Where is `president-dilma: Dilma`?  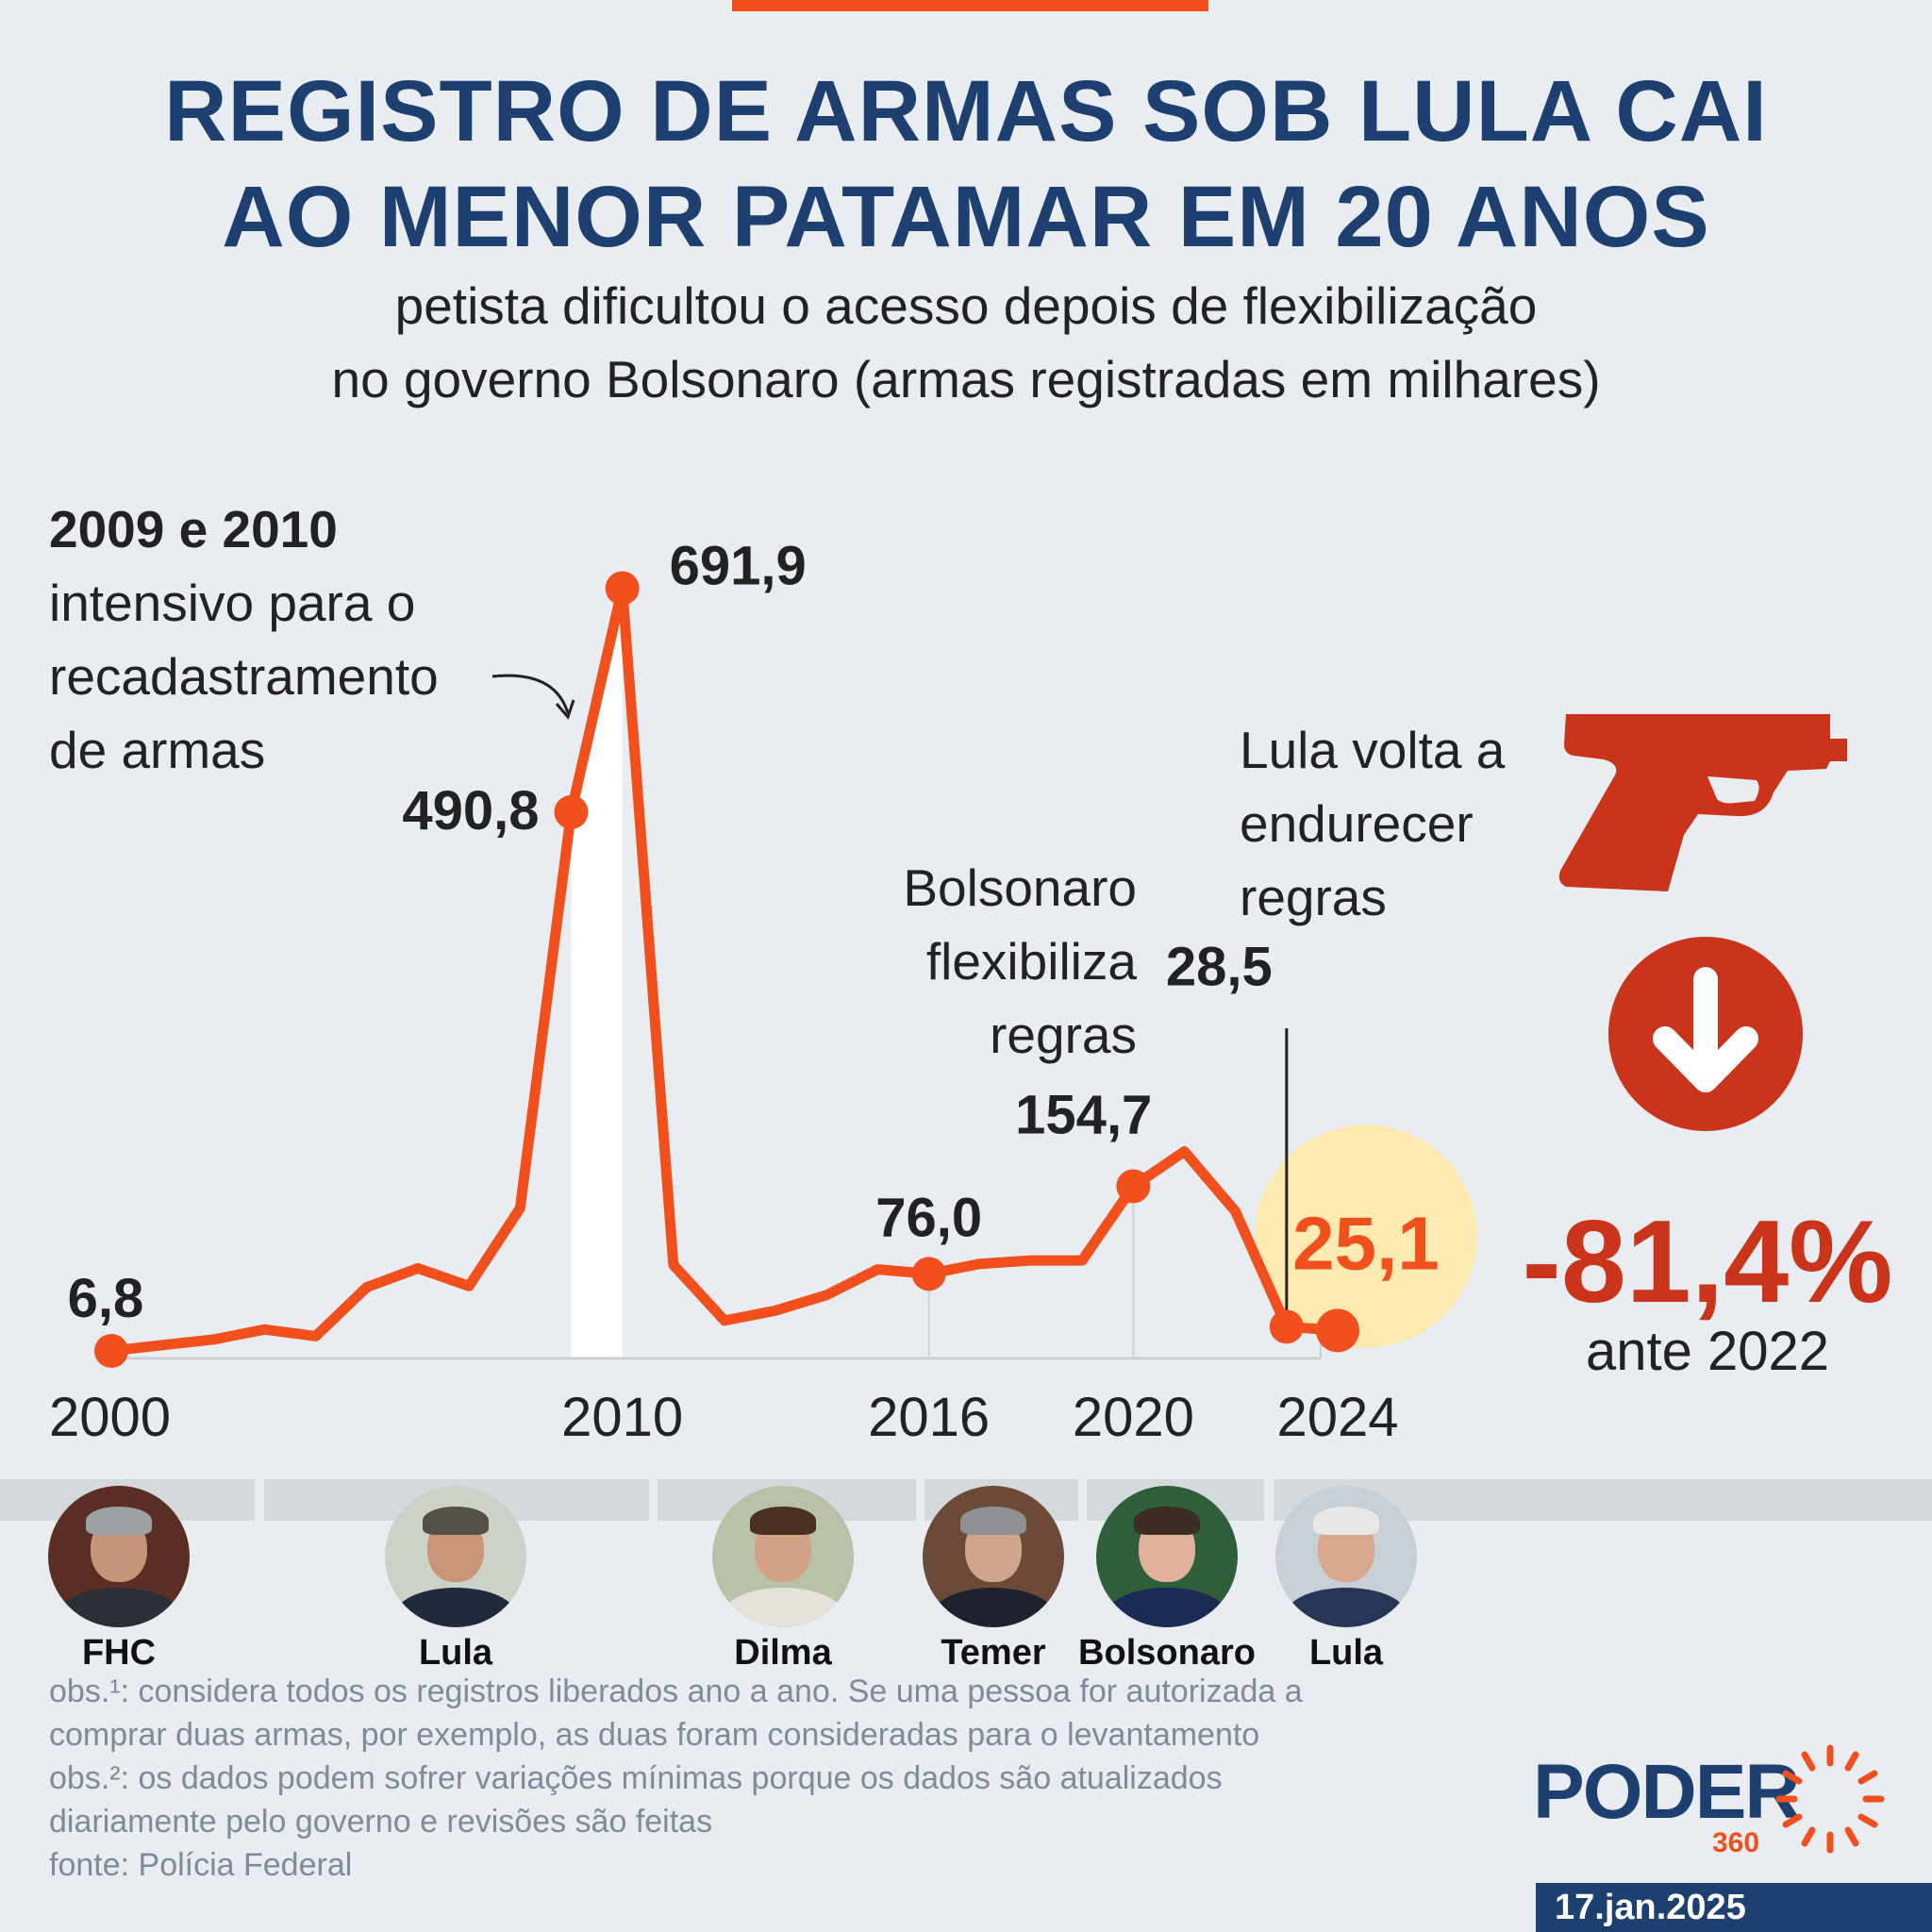 president-dilma: Dilma is located at coordinates (783, 1580).